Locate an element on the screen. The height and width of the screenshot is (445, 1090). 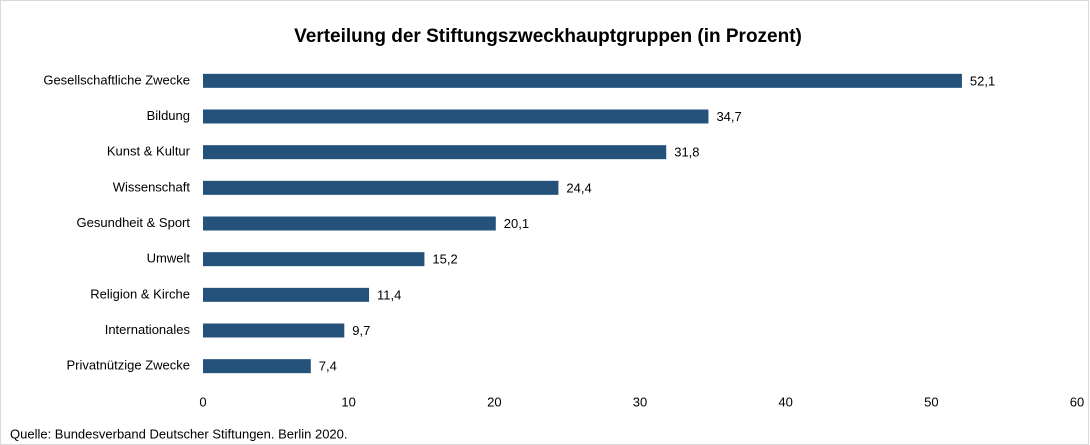
y-tick-label: Religion & Kirche is located at coordinates (140, 293).